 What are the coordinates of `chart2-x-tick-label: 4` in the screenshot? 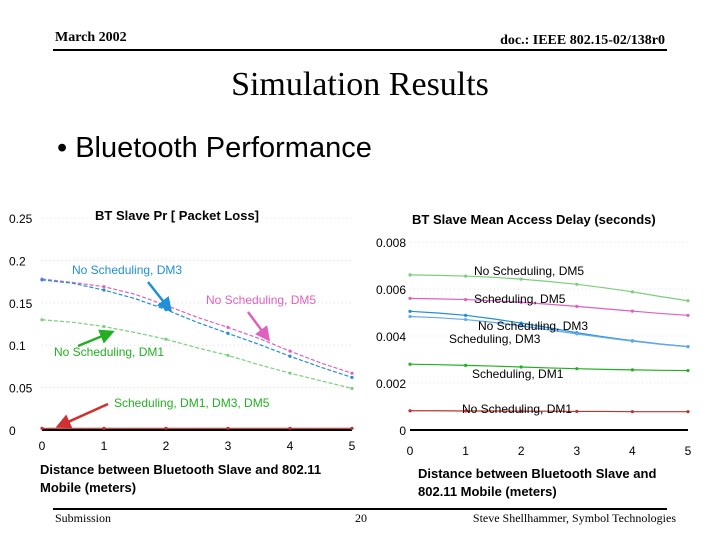 It's located at (632, 451).